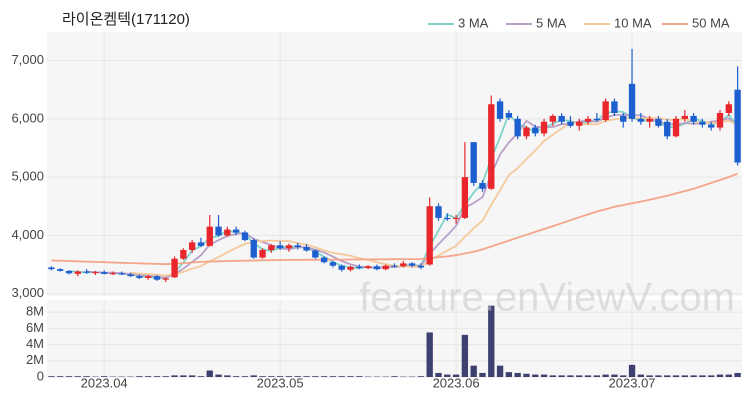 Image resolution: width=750 pixels, height=400 pixels. I want to click on legend-label: 50 MA, so click(711, 22).